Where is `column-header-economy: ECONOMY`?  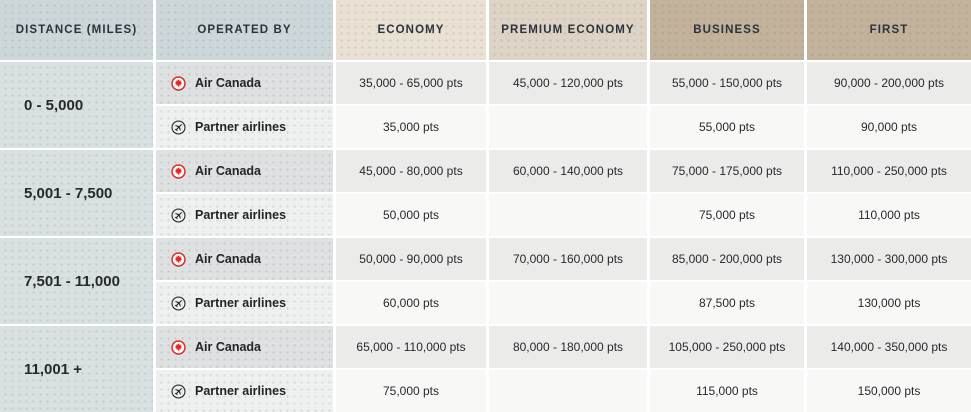 column-header-economy: ECONOMY is located at coordinates (411, 30).